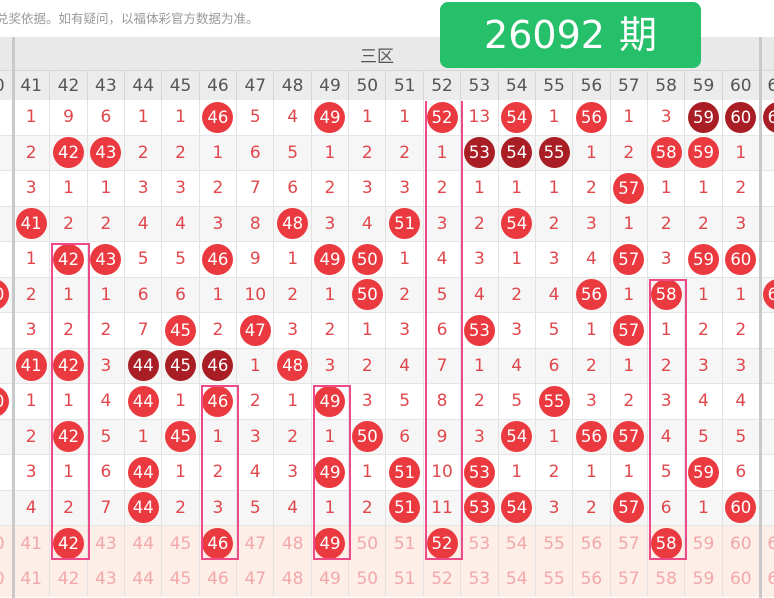 The width and height of the screenshot is (774, 598). Describe the element at coordinates (555, 401) in the screenshot. I see `cell: 55` at that location.